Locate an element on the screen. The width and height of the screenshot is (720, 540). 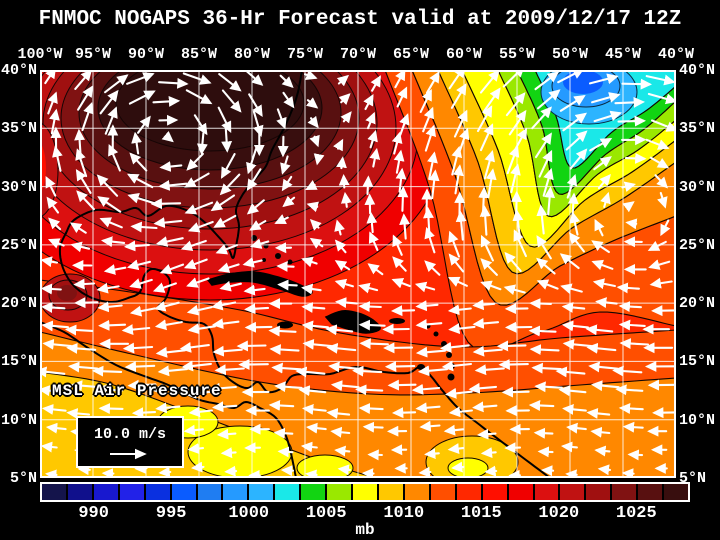
lat-label-right: 15°N is located at coordinates (697, 362).